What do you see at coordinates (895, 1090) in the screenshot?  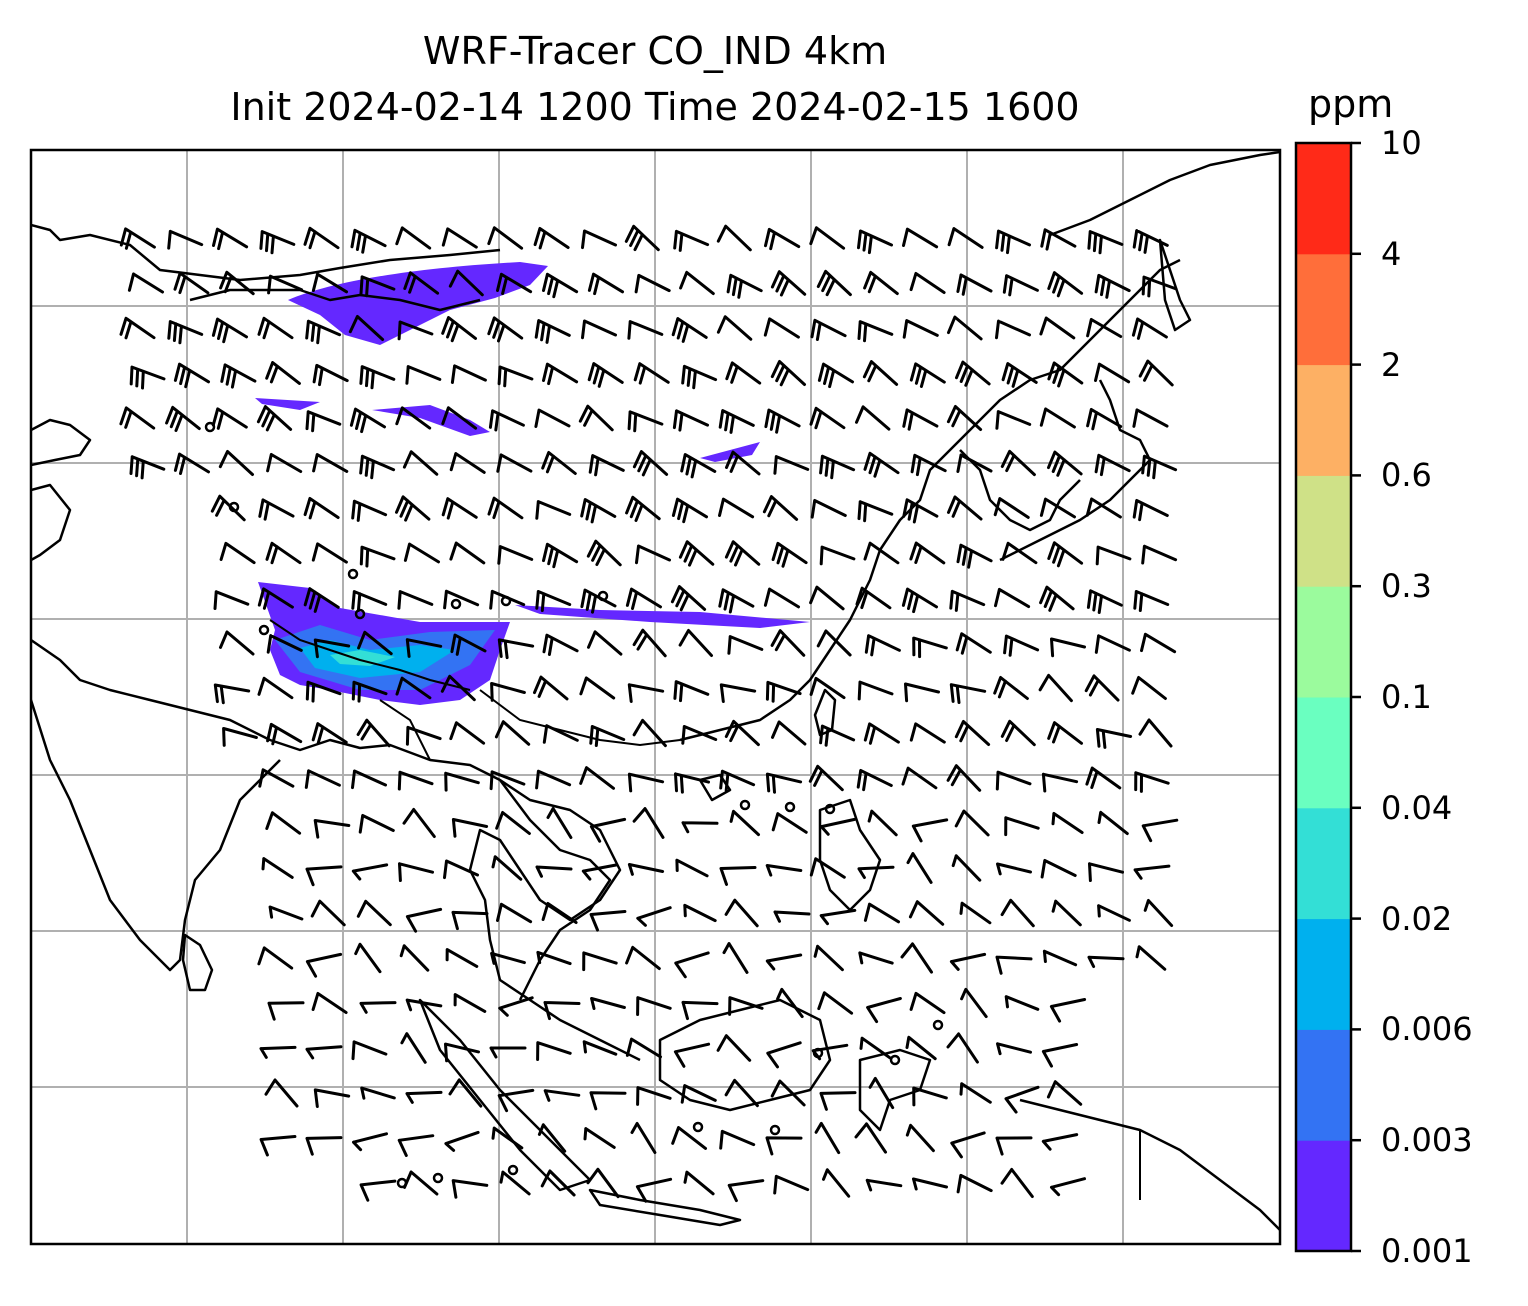 I see `coast-sulawesi` at bounding box center [895, 1090].